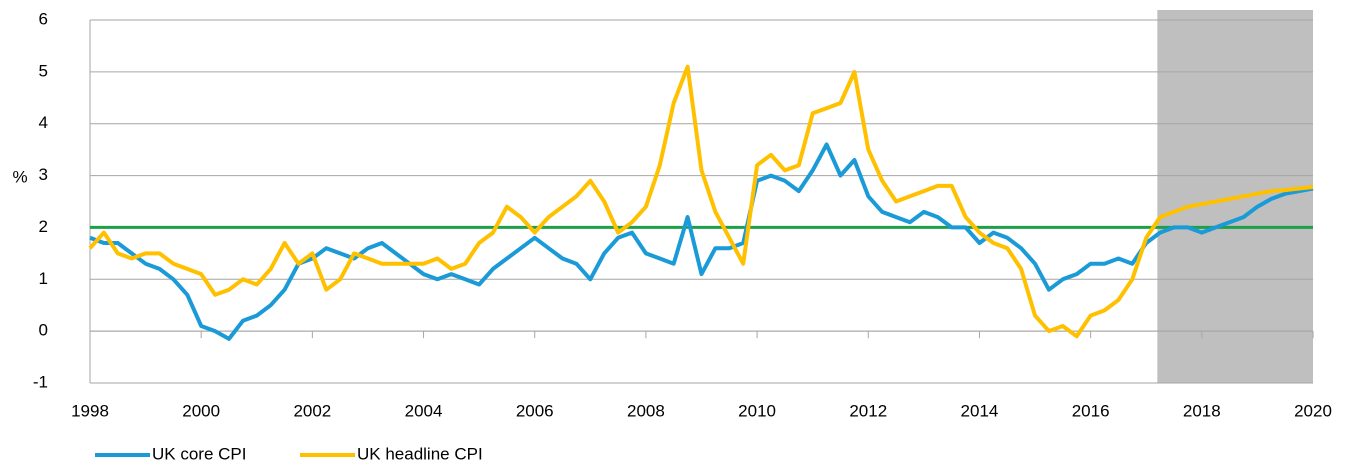 The height and width of the screenshot is (468, 1371). Describe the element at coordinates (535, 410) in the screenshot. I see `x-tick-label: 2006` at that location.